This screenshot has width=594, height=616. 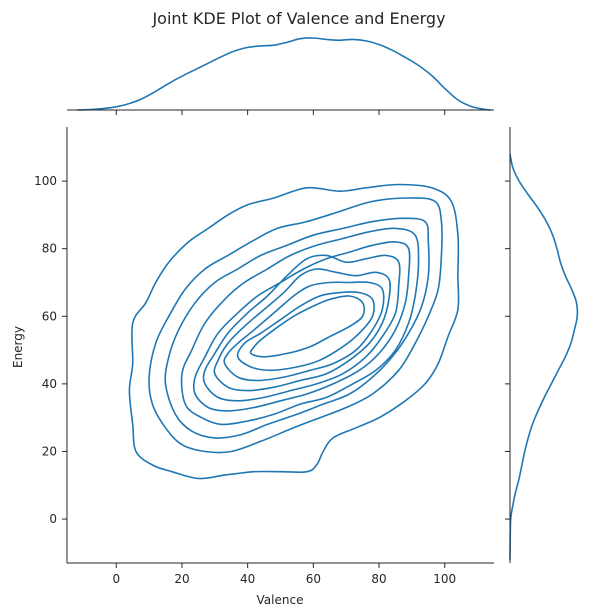 I want to click on x-tick-label: 60, so click(x=313, y=579).